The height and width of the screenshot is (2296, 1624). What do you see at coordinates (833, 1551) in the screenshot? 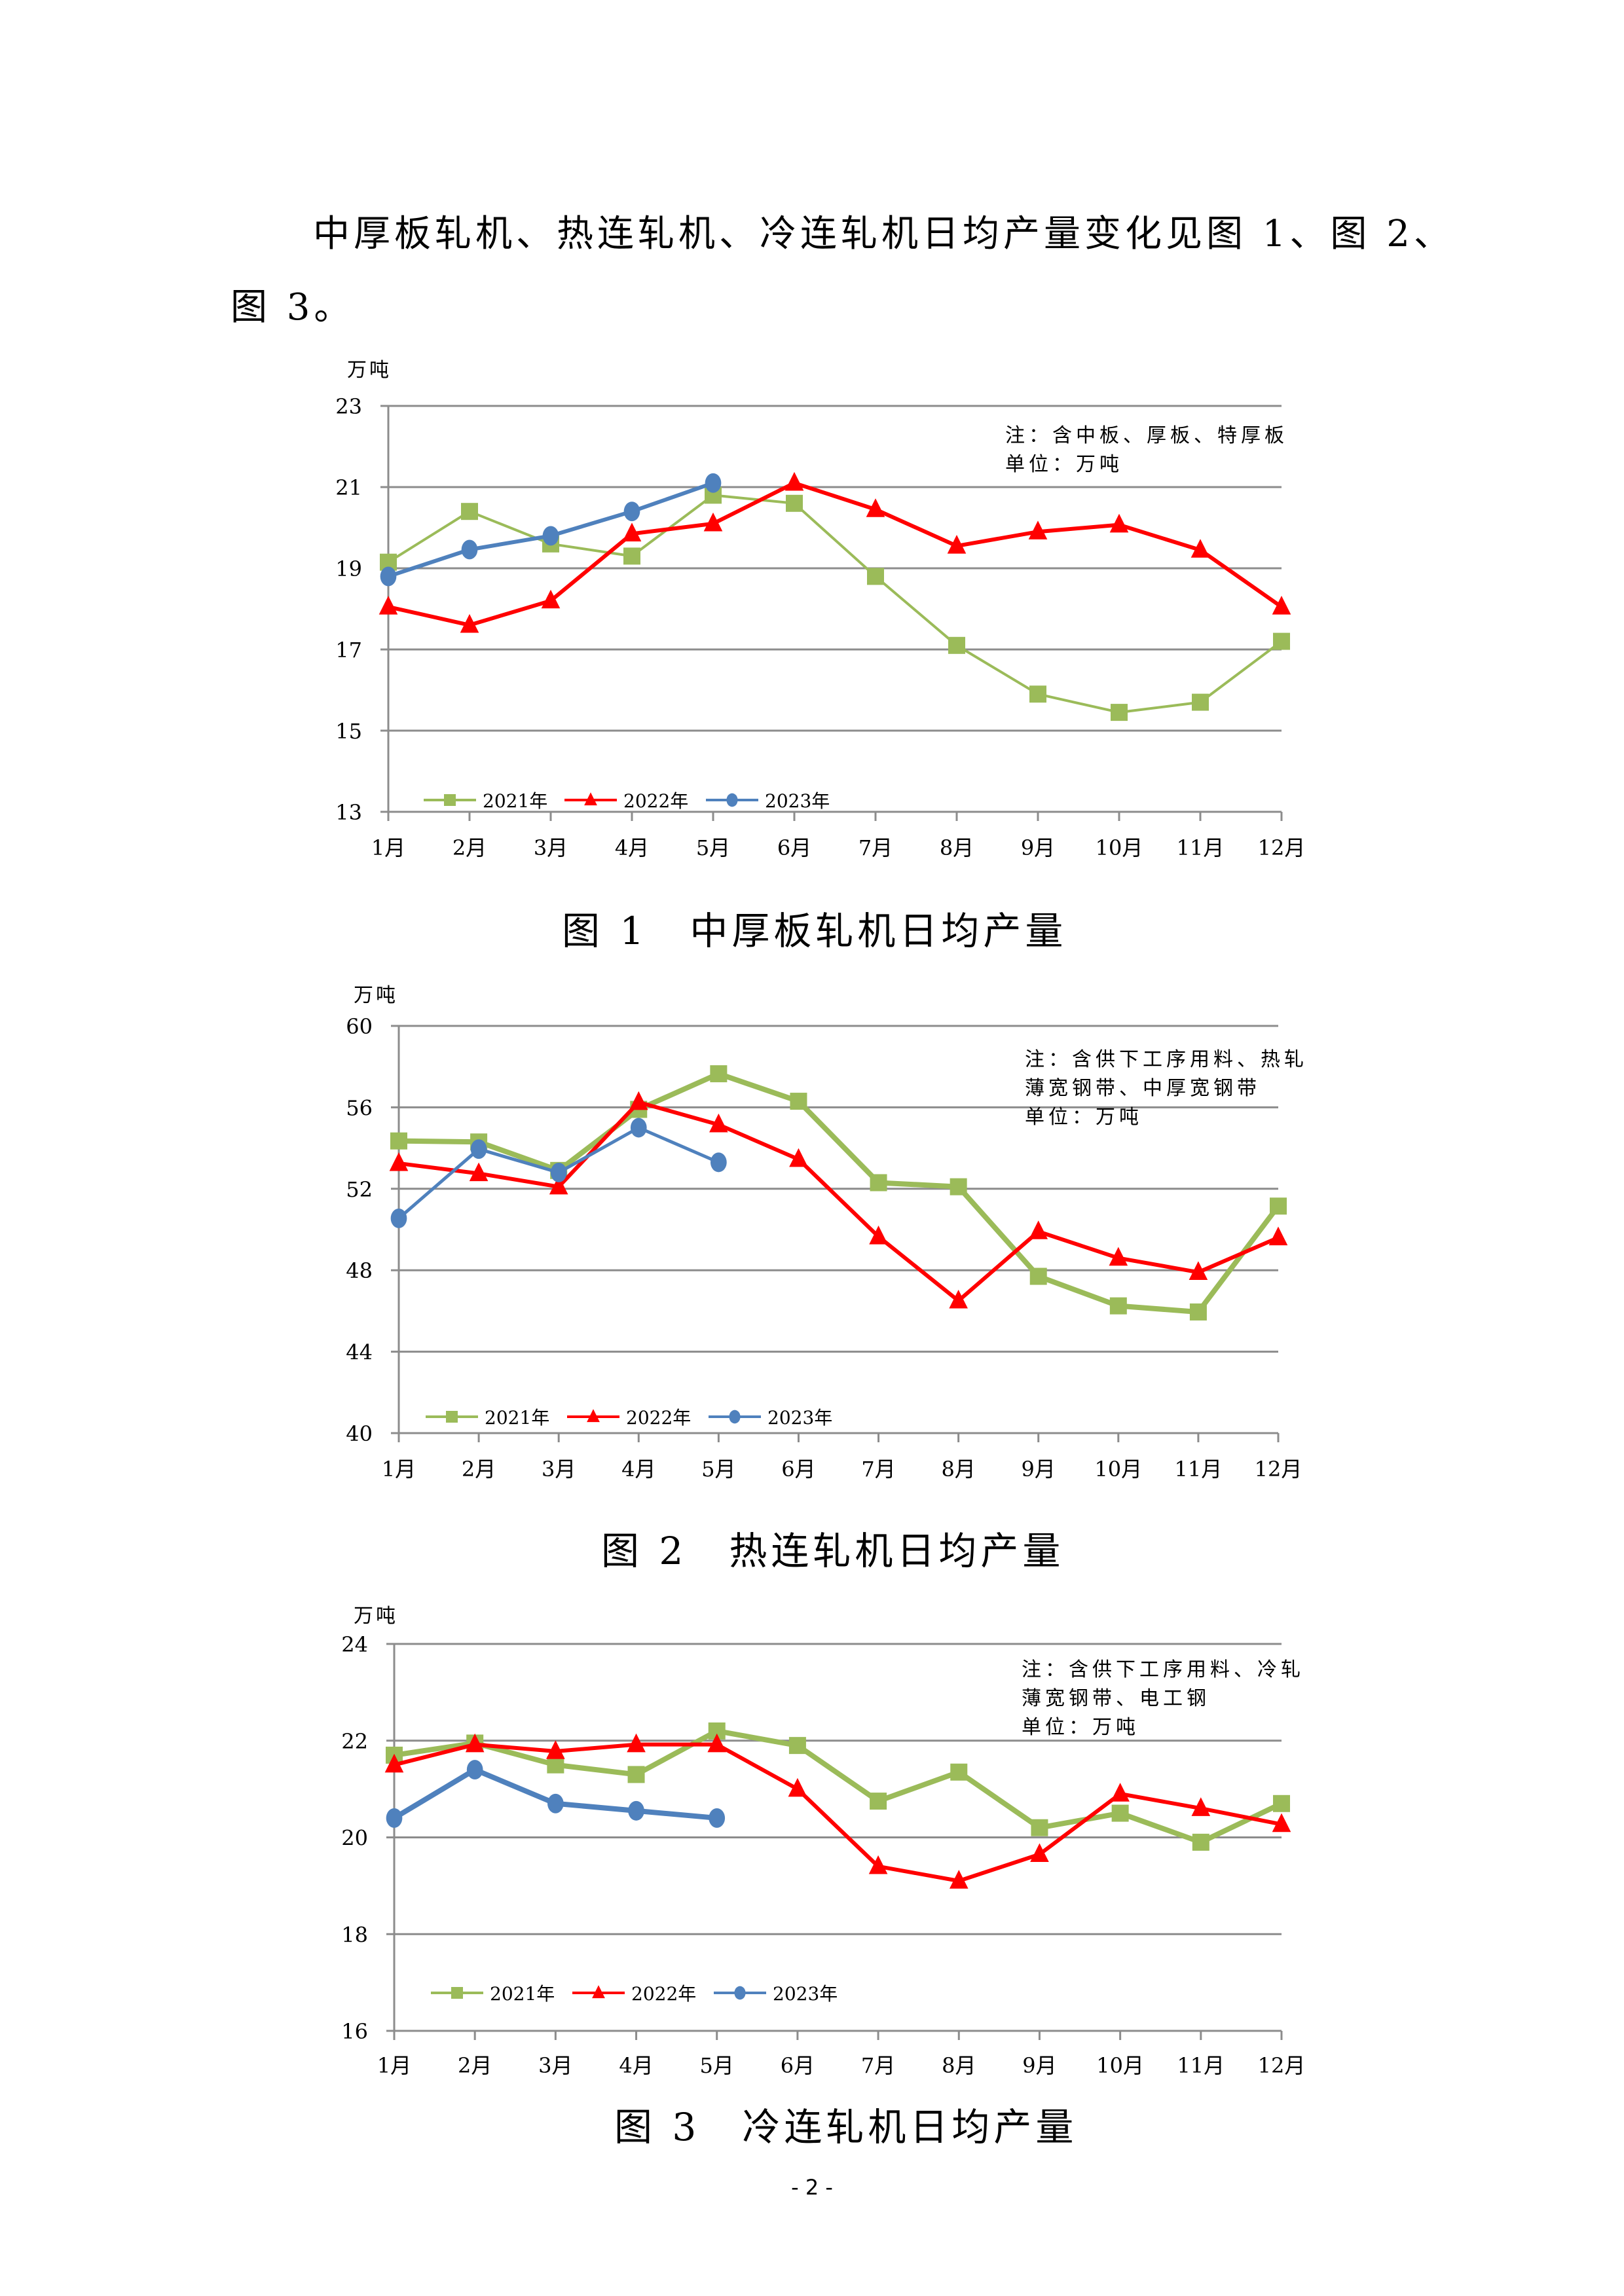
I see `figure-2-caption: 图 2 热连轧机日均产量` at bounding box center [833, 1551].